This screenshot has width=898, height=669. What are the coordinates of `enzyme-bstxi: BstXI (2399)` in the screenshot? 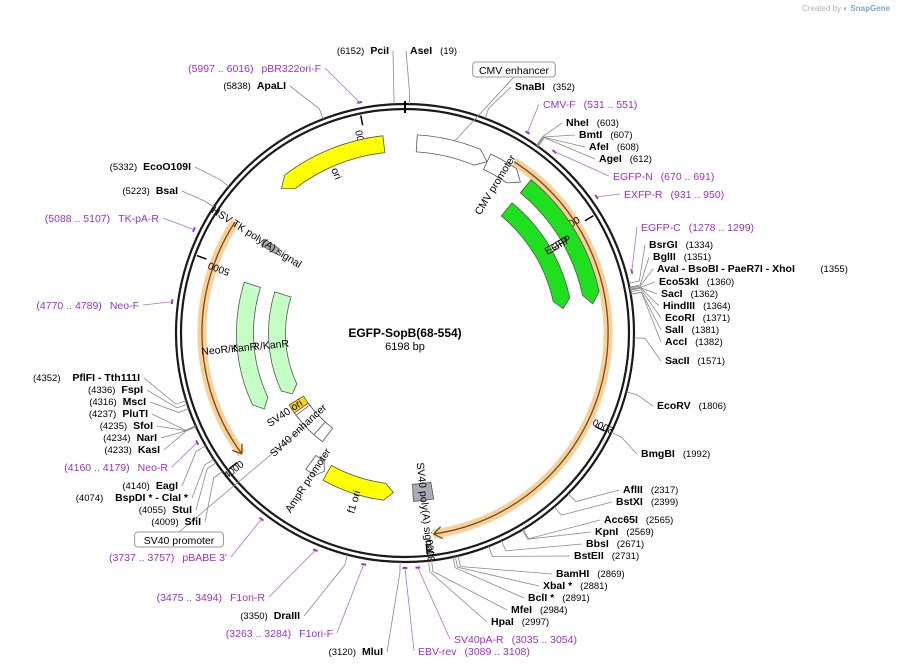 It's located at (615, 506).